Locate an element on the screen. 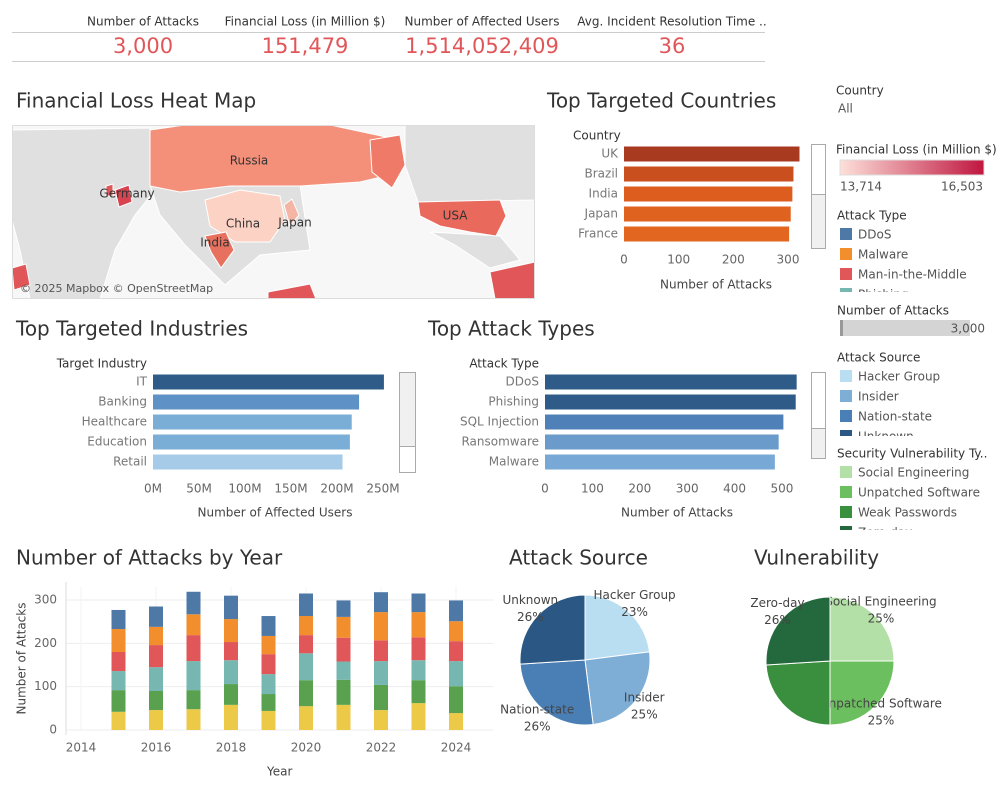 The height and width of the screenshot is (799, 999). map-label: India is located at coordinates (214, 243).